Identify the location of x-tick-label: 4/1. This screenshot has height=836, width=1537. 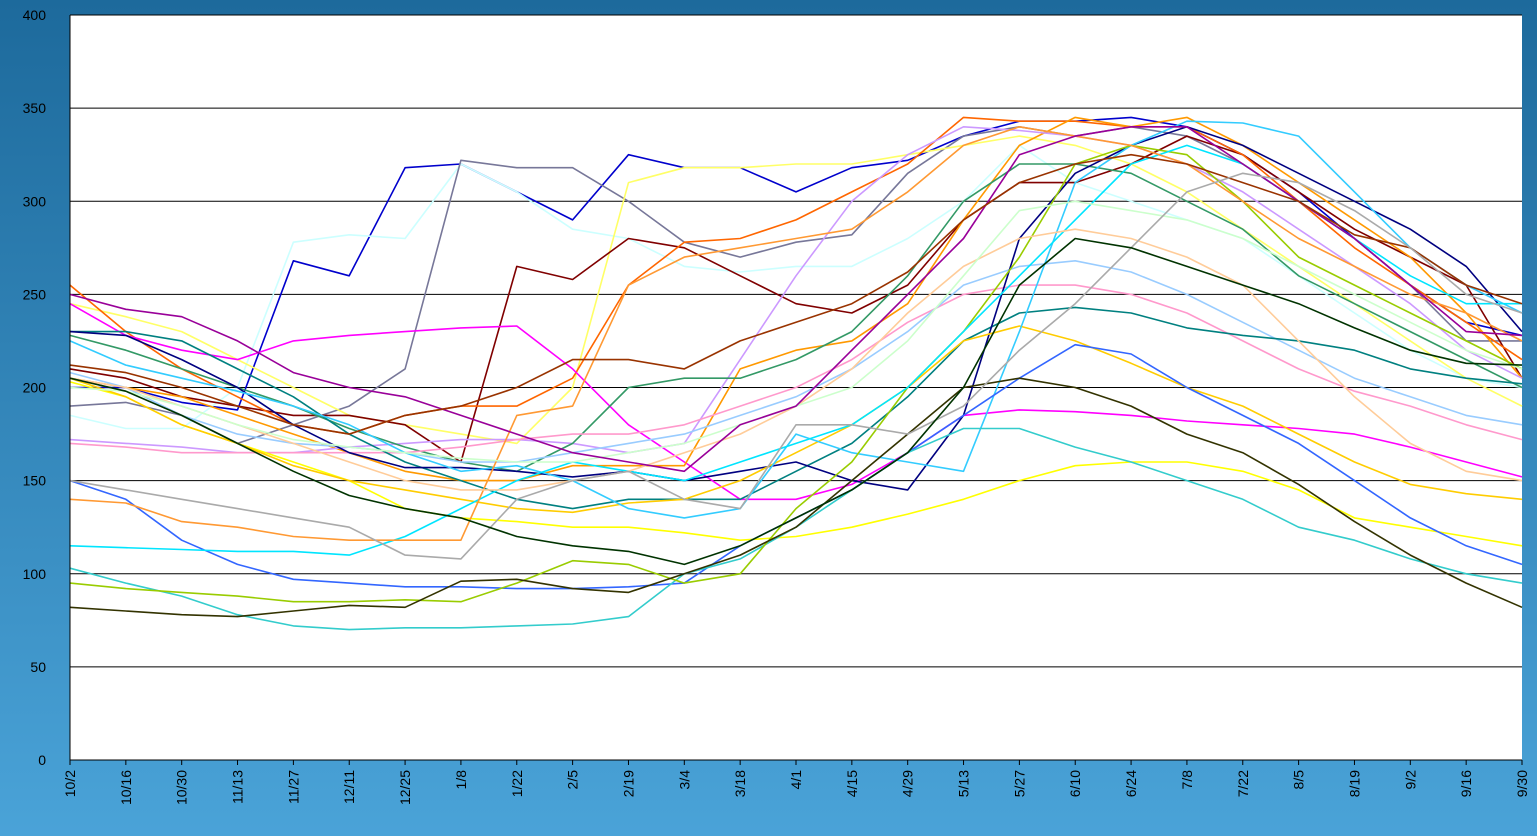
(796, 780).